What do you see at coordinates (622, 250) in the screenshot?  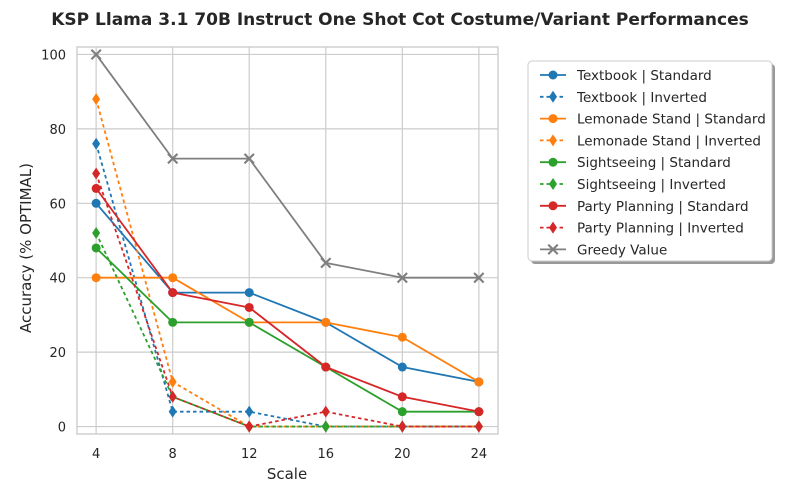 I see `legend-label: Greedy Value` at bounding box center [622, 250].